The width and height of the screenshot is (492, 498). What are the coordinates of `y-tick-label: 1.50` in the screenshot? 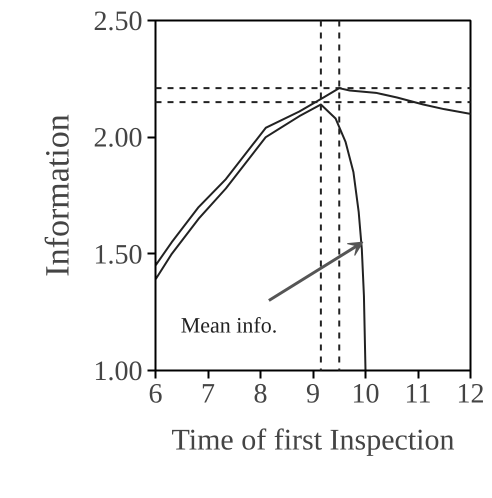 It's located at (118, 254).